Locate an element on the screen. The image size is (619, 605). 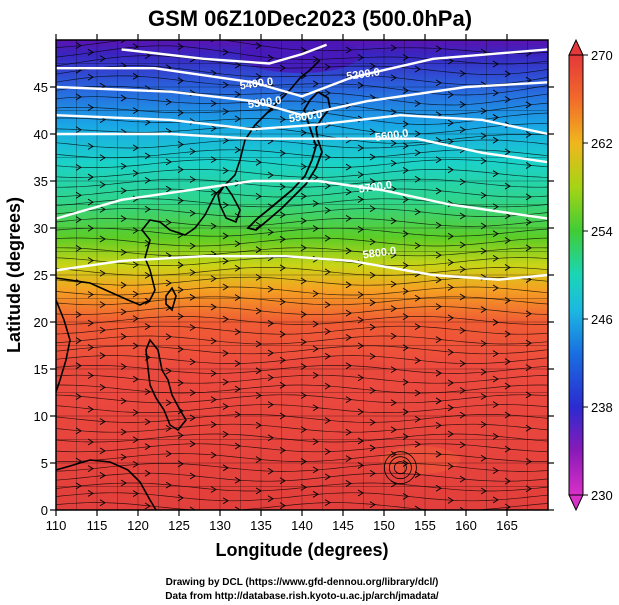
coastline-japan is located at coordinates (288, 160).